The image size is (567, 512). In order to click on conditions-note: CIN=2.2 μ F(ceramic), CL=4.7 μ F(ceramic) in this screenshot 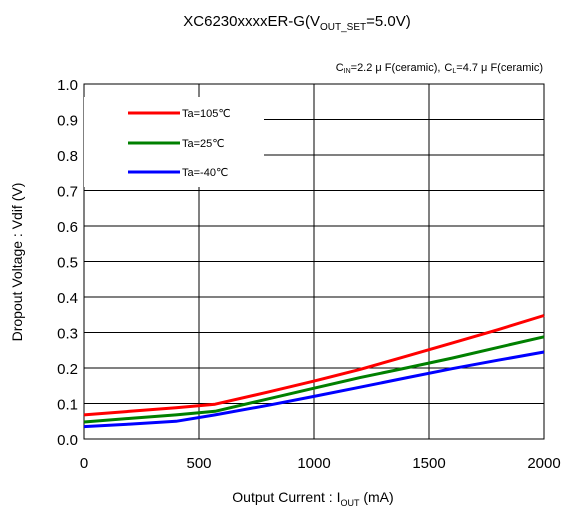, I will do `click(439, 68)`.